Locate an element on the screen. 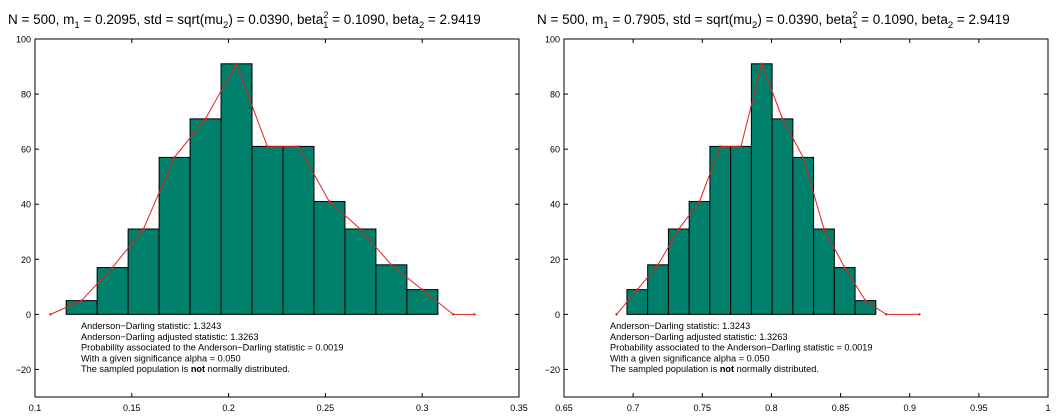  x-tick-label: 0.2 is located at coordinates (228, 408).